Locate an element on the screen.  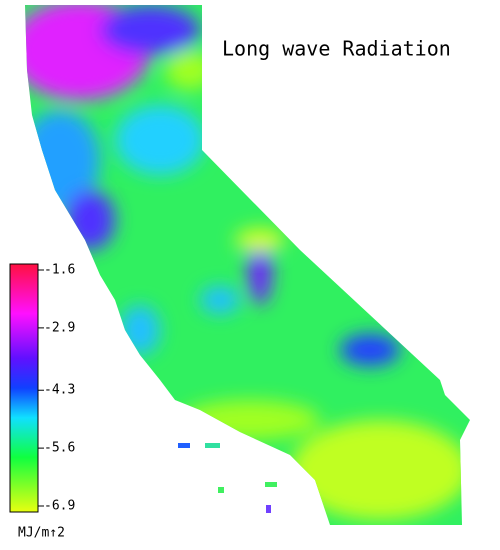
colorbar is located at coordinates (24, 388).